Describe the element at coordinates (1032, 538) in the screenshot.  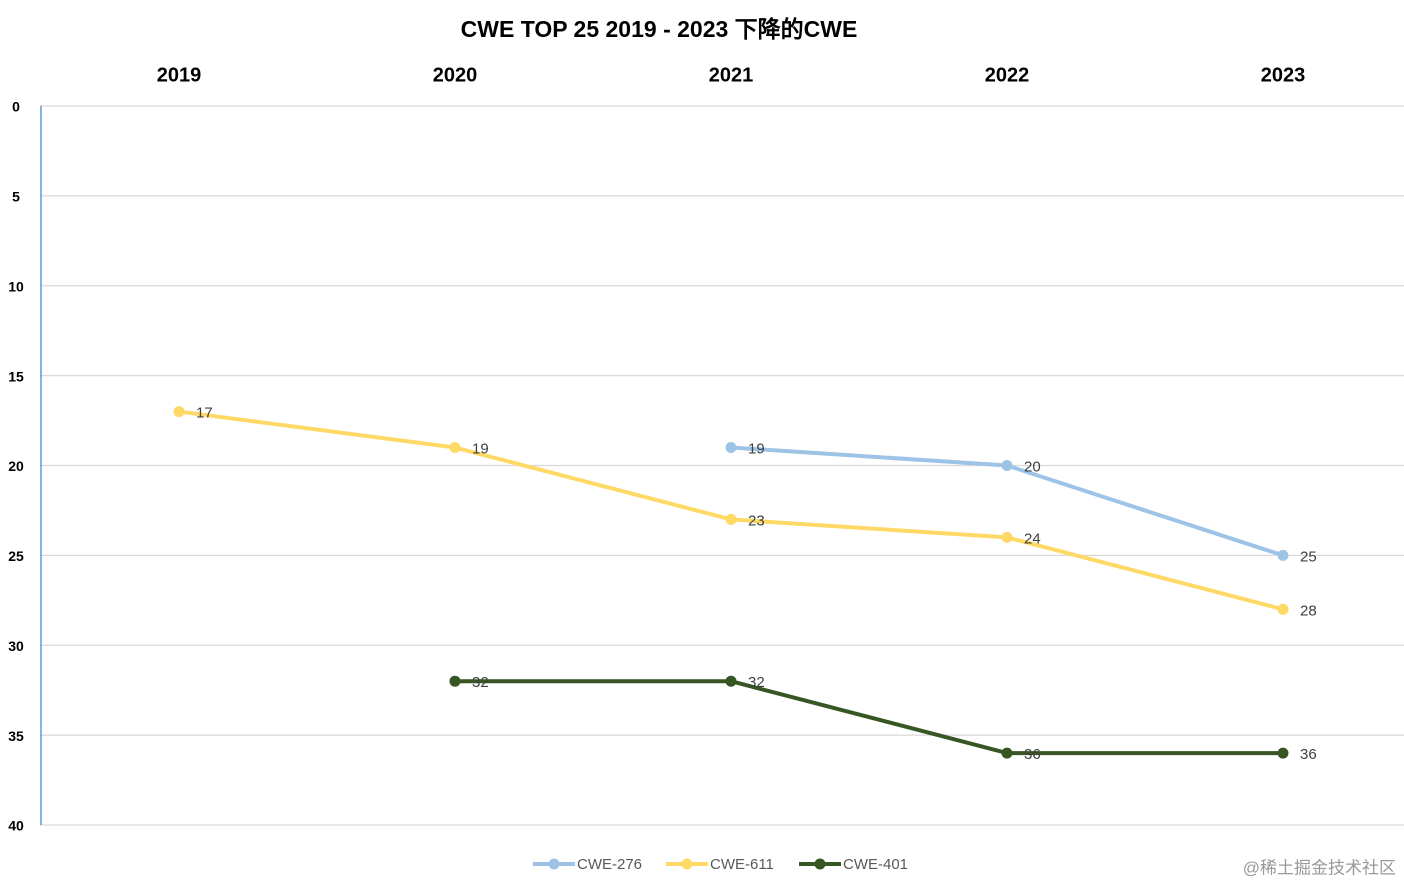
I see `data-label: 24` at that location.